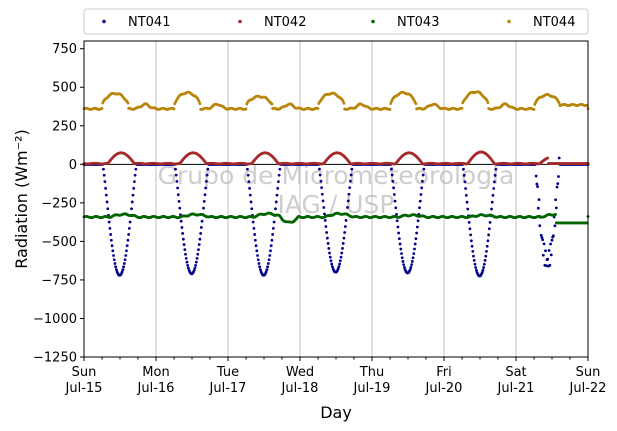  I want to click on y-axis: 750 500 250 0 −250 −500 −750 −1000 −1250, so click(58, 204).